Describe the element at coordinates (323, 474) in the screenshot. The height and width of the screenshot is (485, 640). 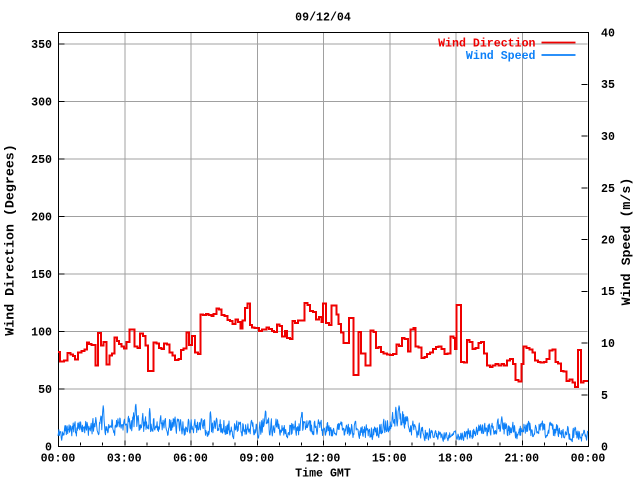
I see `svg-text: Time GMT` at that location.